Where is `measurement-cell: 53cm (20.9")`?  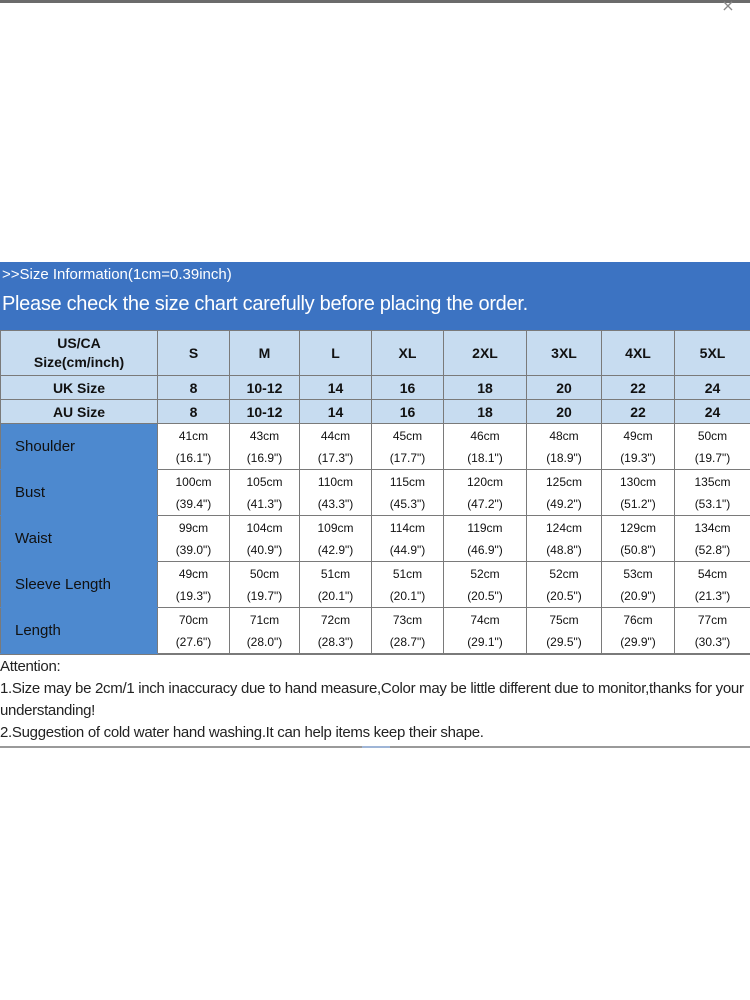 measurement-cell: 53cm (20.9") is located at coordinates (638, 584).